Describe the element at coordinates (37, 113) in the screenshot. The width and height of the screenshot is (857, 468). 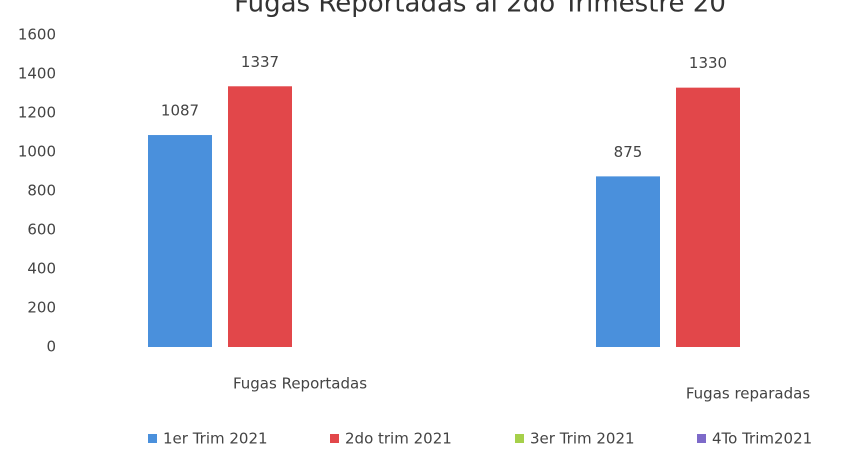
I see `y-tick-label: 1200` at that location.